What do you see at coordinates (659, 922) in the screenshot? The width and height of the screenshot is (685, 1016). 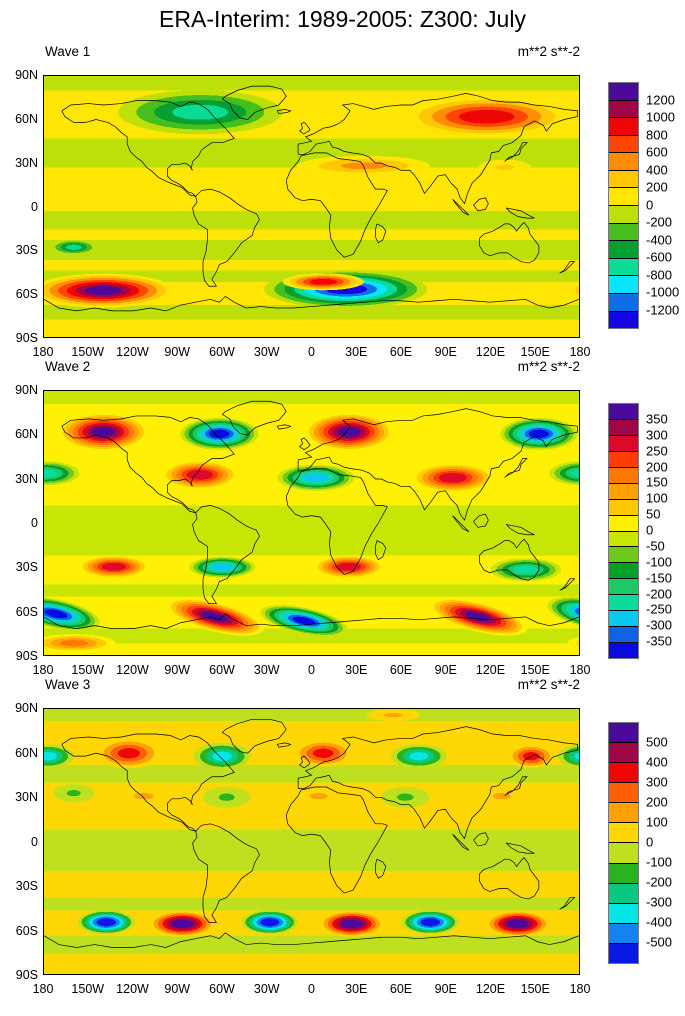 I see `colorbar-label: -400` at bounding box center [659, 922].